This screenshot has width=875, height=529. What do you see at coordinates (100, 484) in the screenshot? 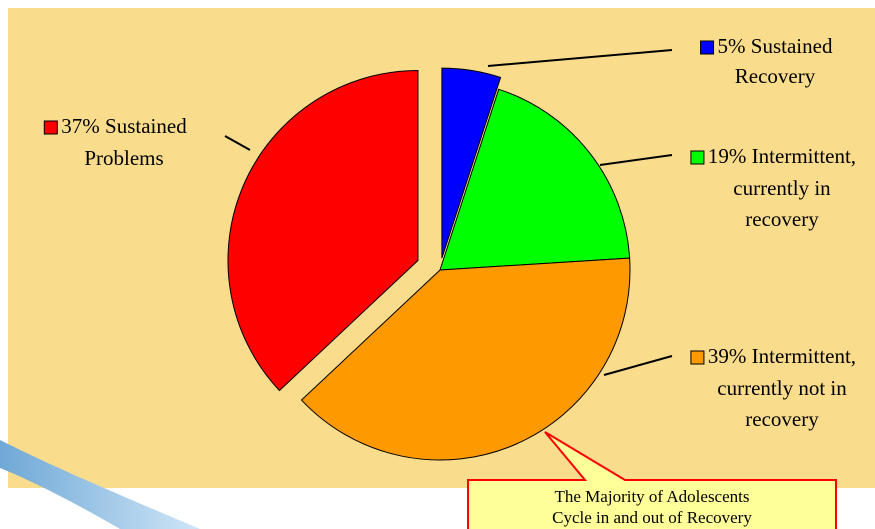
I see `decor-swoosh` at bounding box center [100, 484].